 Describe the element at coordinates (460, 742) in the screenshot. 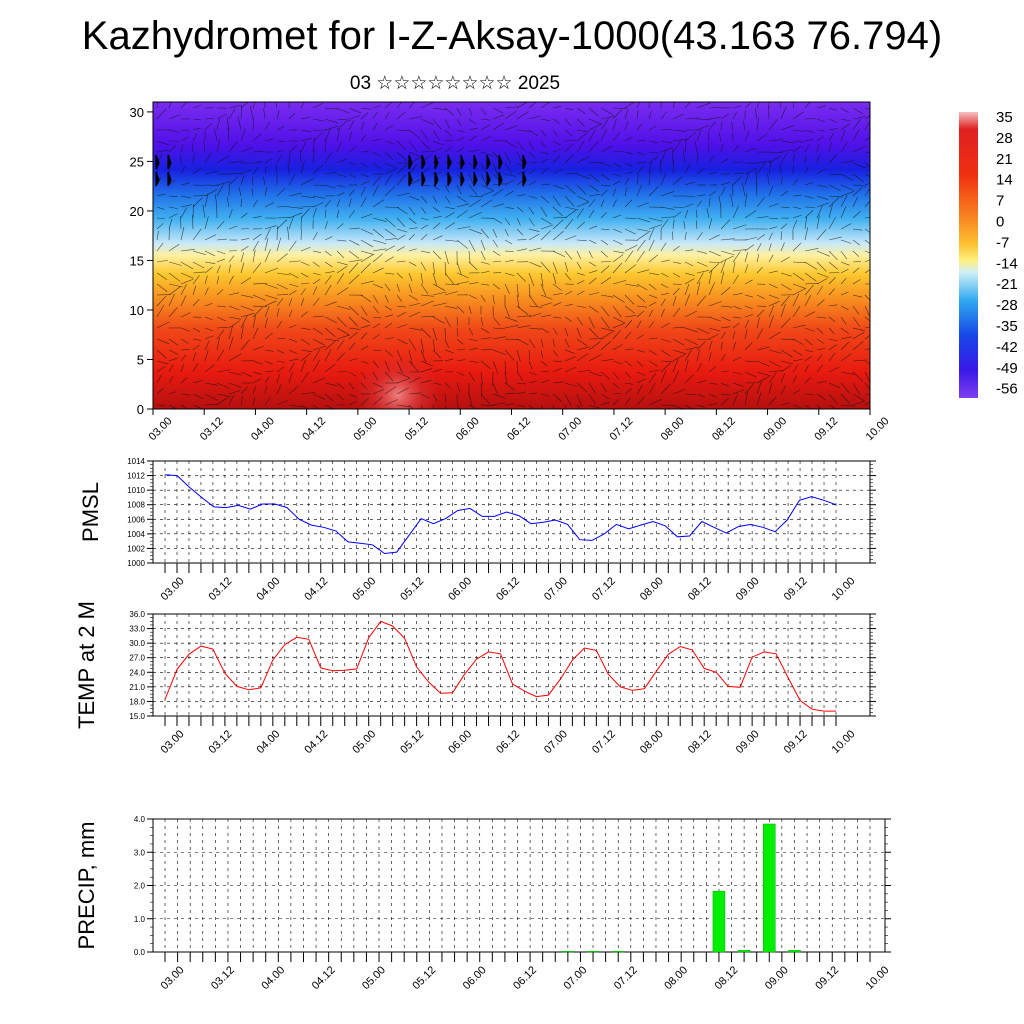

I see `temp-x-tick-label: 06.00` at that location.